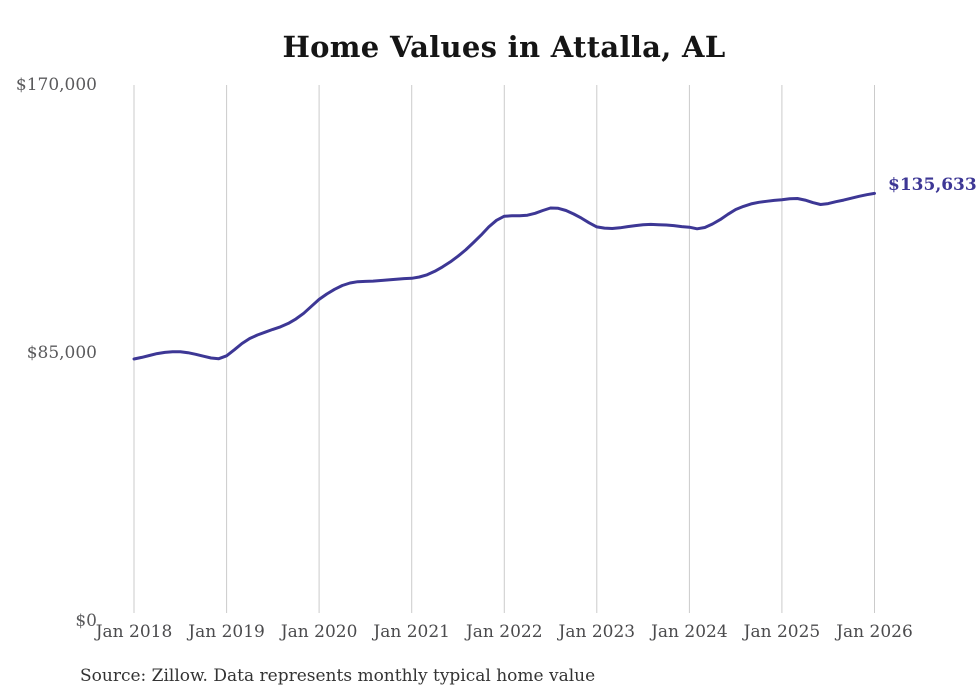 This screenshot has height=699, width=980. Describe the element at coordinates (874, 632) in the screenshot. I see `x-tick-label-2026: Jan 2026` at that location.